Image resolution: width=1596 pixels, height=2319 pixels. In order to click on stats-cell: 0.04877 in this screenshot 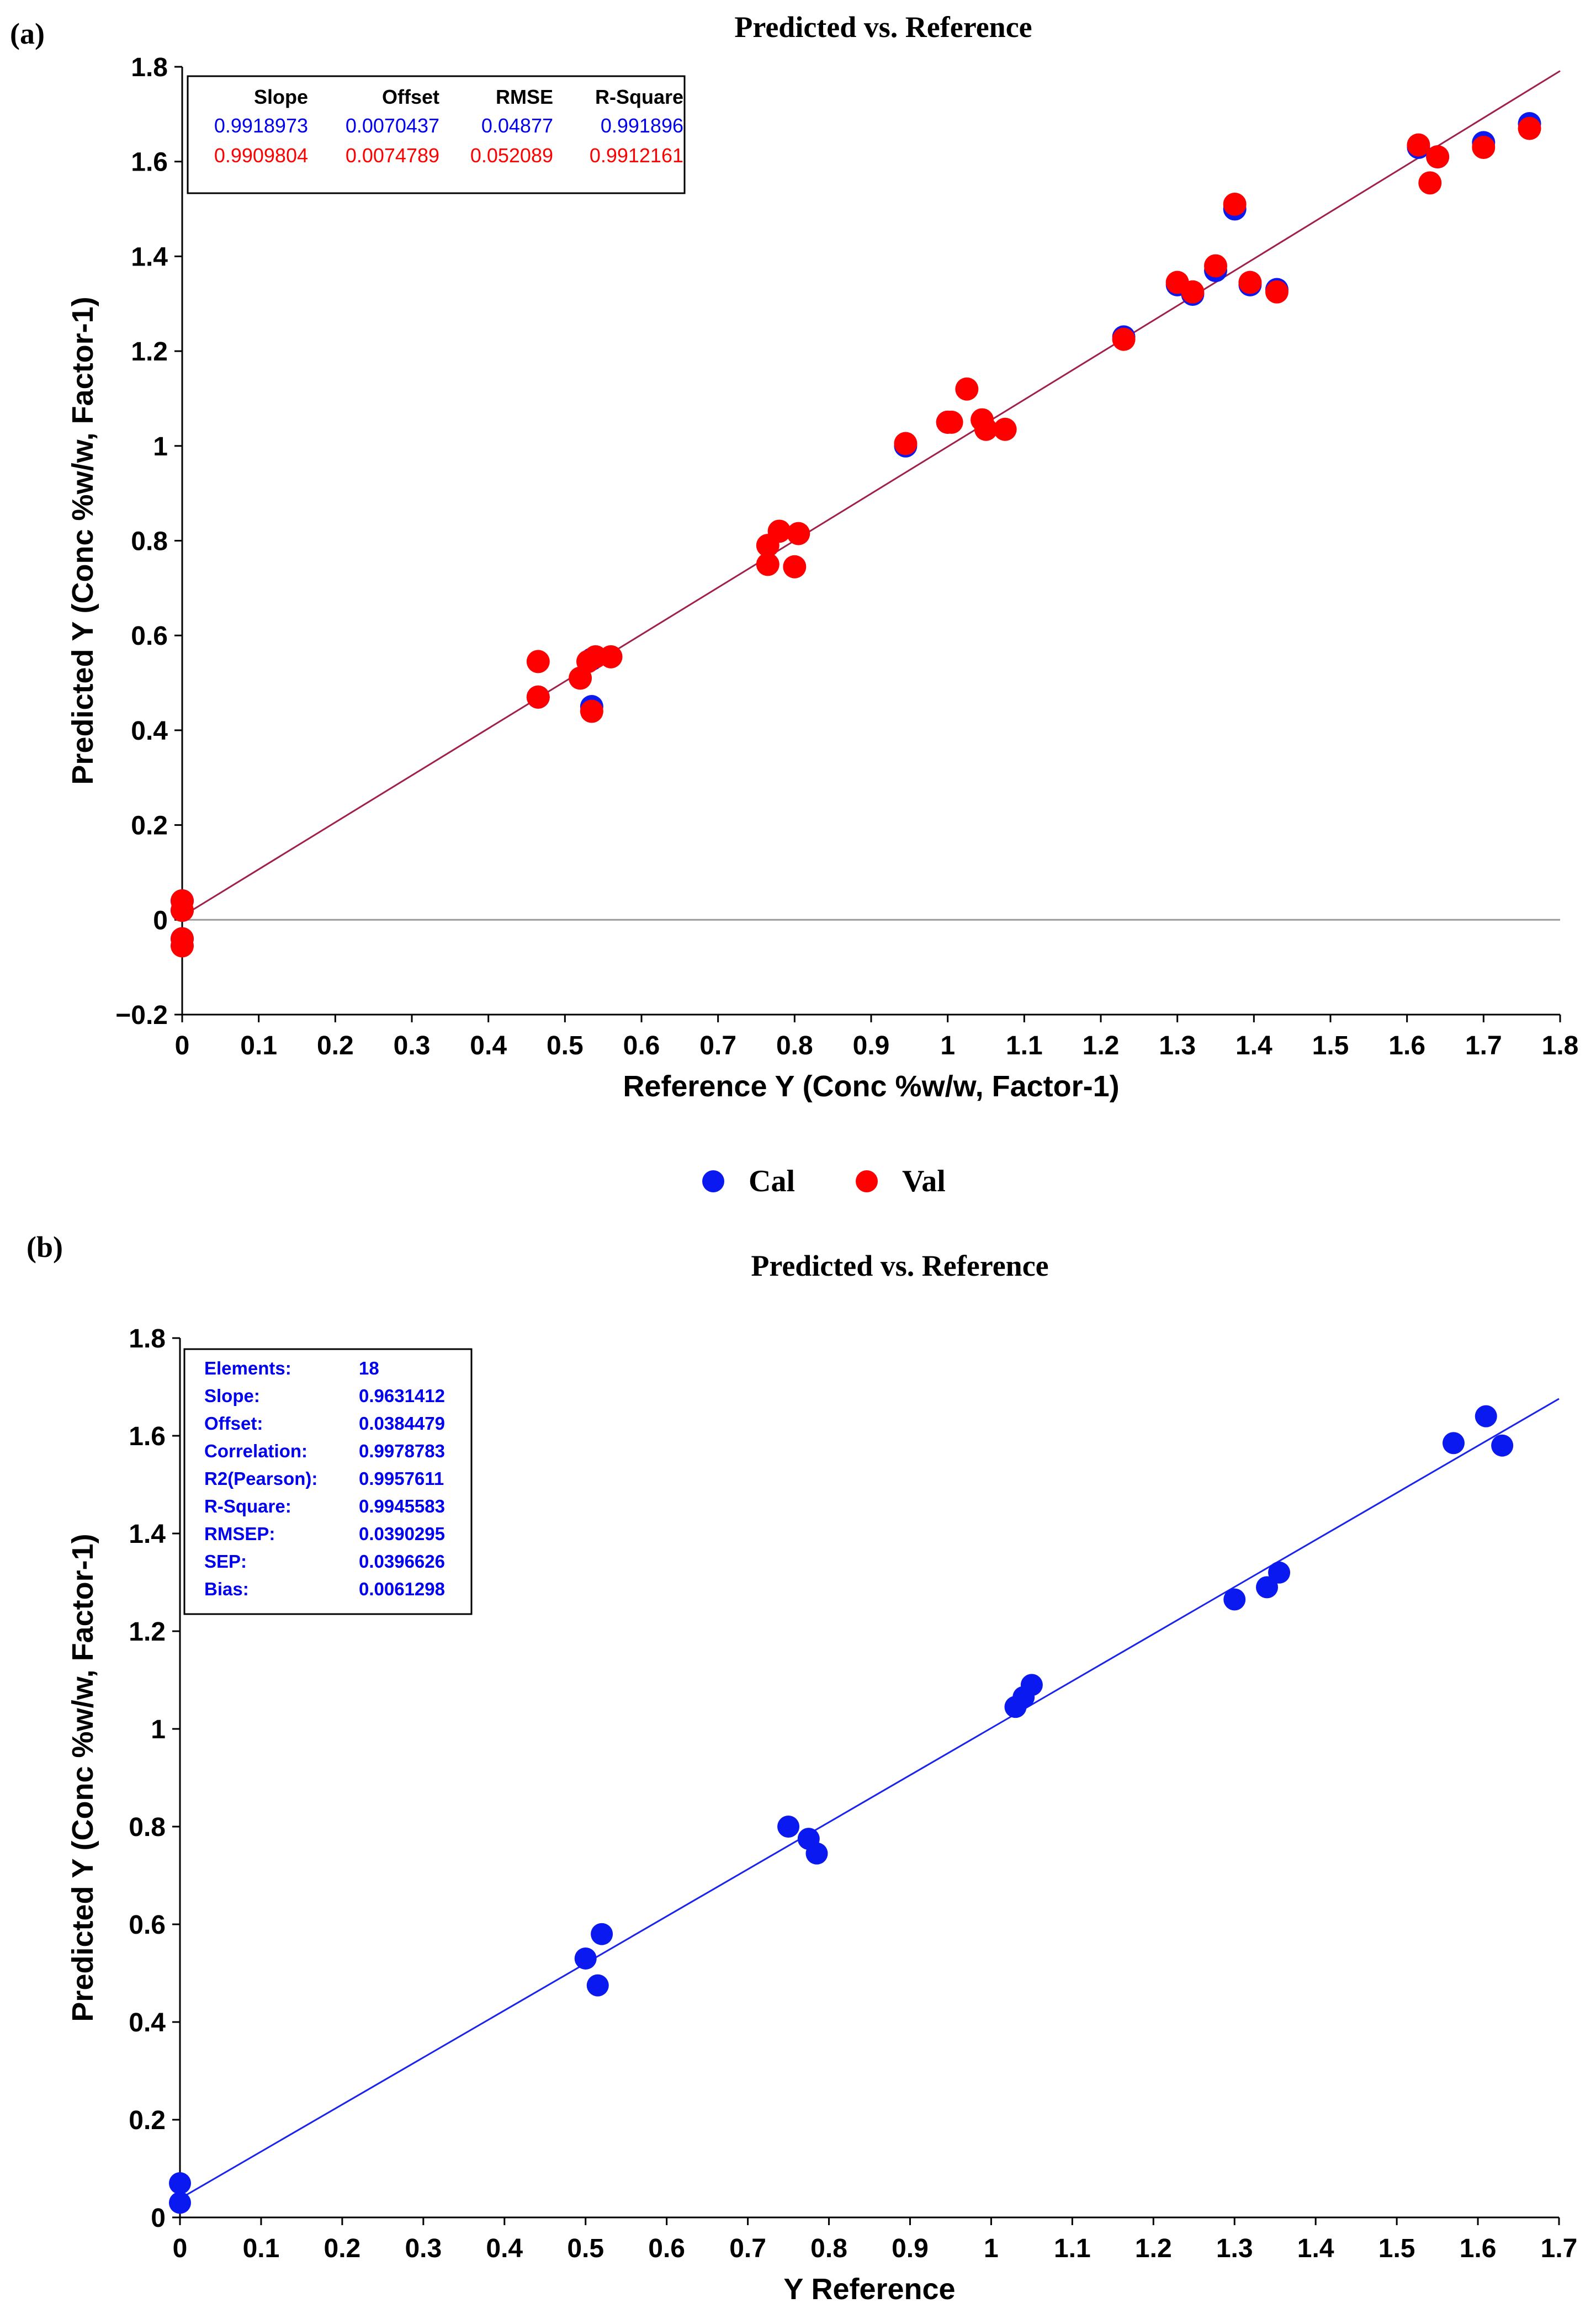, I will do `click(517, 125)`.